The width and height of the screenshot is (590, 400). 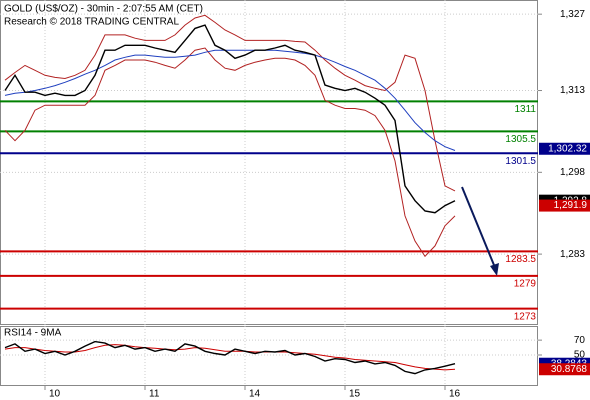 I want to click on y-tick-label: 70, so click(x=580, y=340).